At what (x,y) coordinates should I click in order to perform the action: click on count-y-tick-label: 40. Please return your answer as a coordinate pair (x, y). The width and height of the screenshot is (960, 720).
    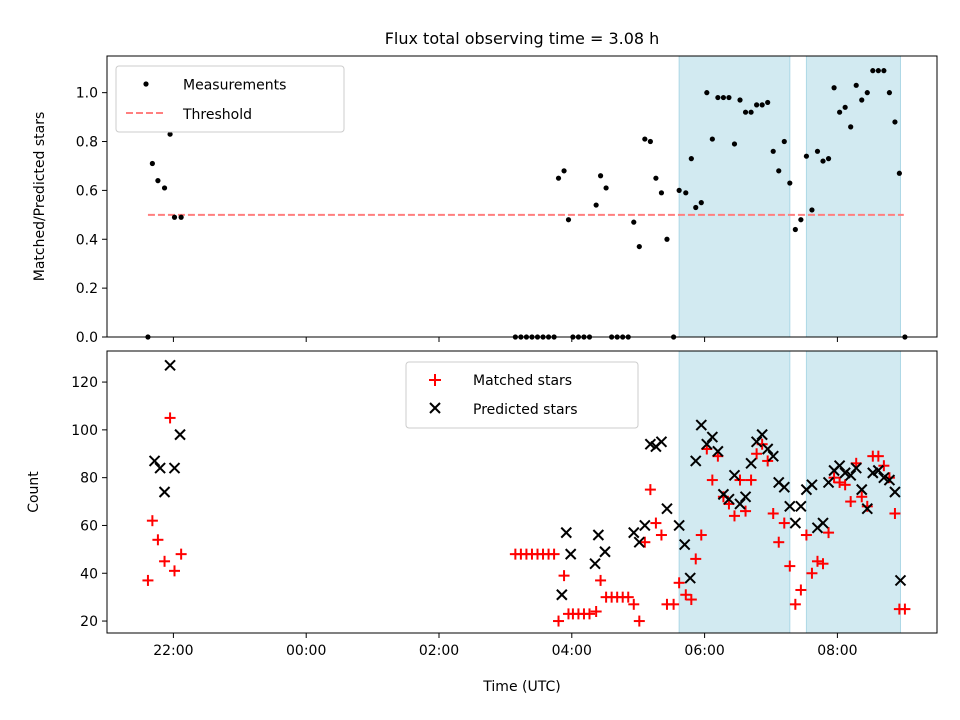
    Looking at the image, I should click on (89, 574).